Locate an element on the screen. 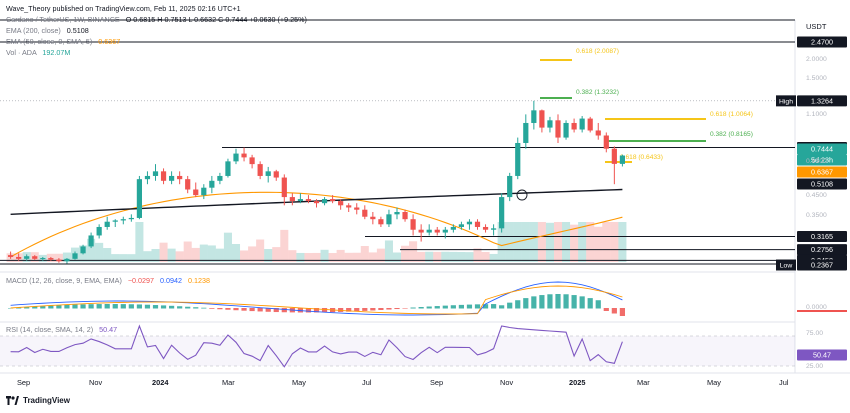 This screenshot has height=413, width=850. fib-label: 0.618 (0.6433) is located at coordinates (641, 157).